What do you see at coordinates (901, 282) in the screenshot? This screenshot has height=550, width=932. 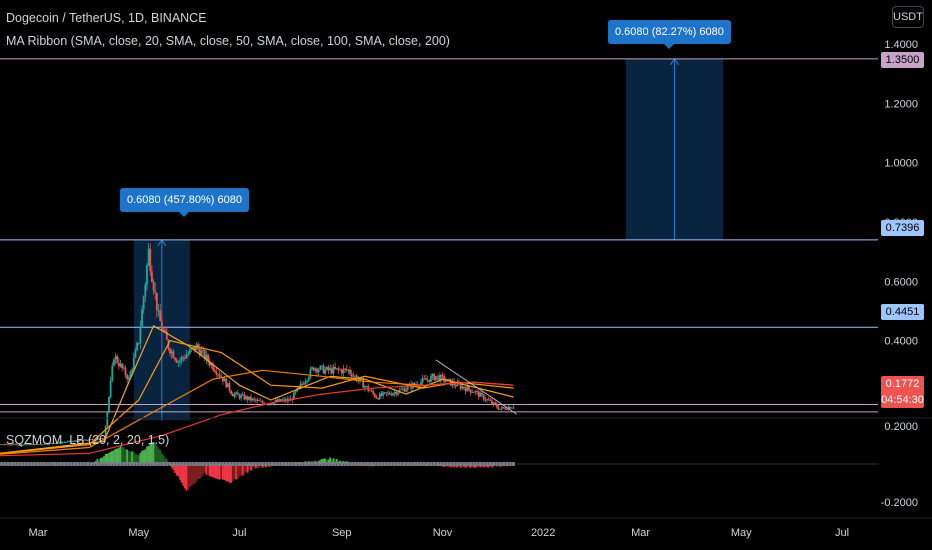 I see `y-tick-label: 0.6000` at bounding box center [901, 282].